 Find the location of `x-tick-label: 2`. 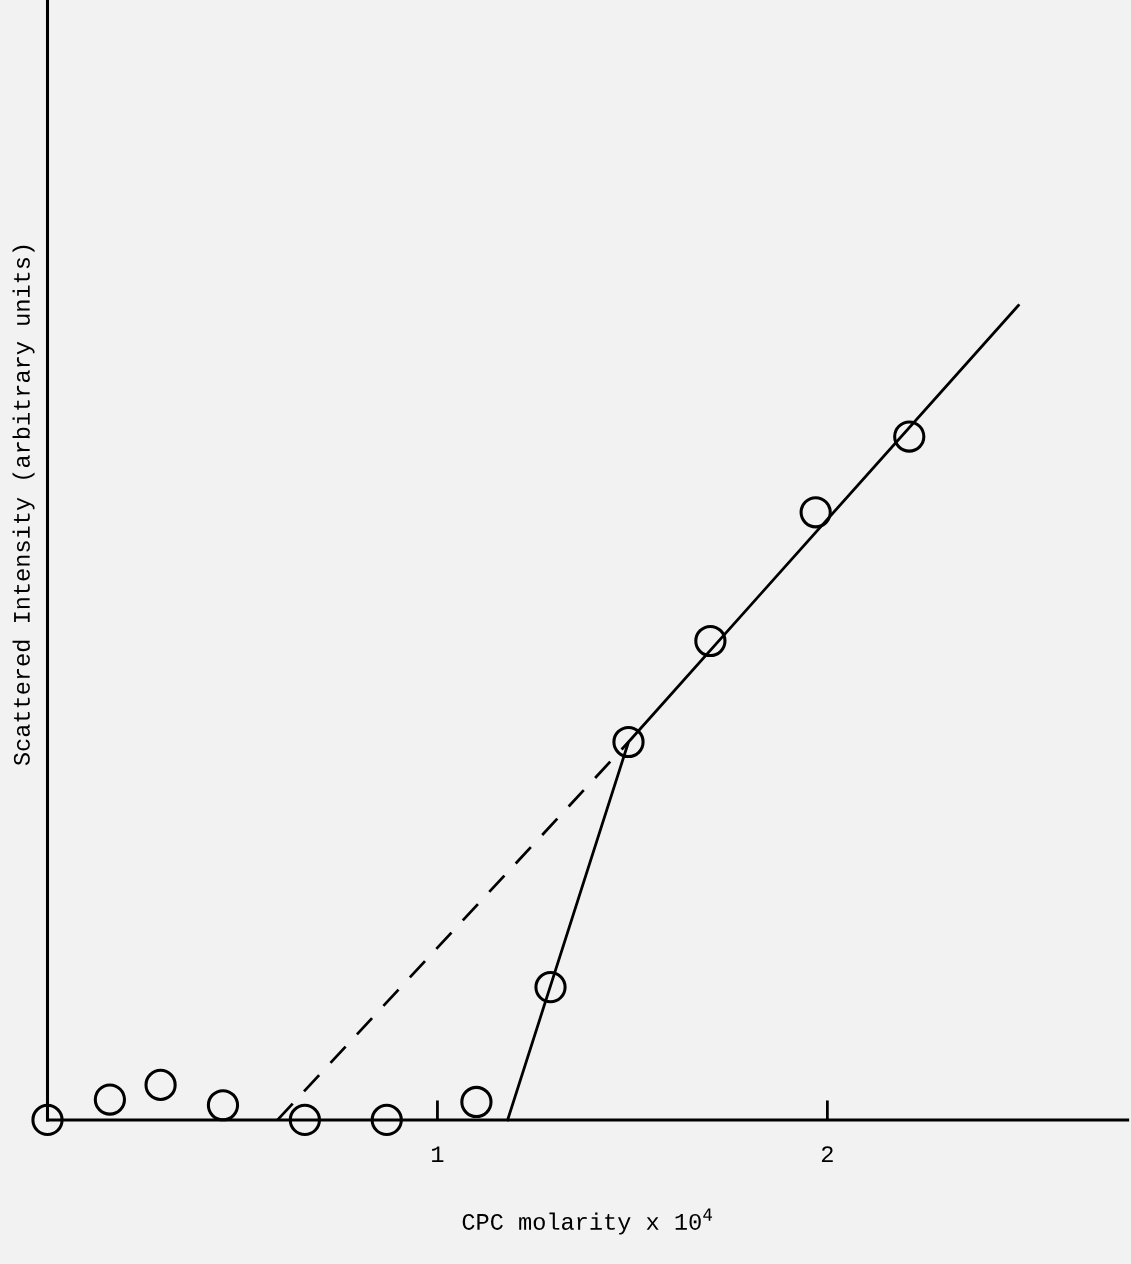

x-tick-label: 2 is located at coordinates (827, 1154).